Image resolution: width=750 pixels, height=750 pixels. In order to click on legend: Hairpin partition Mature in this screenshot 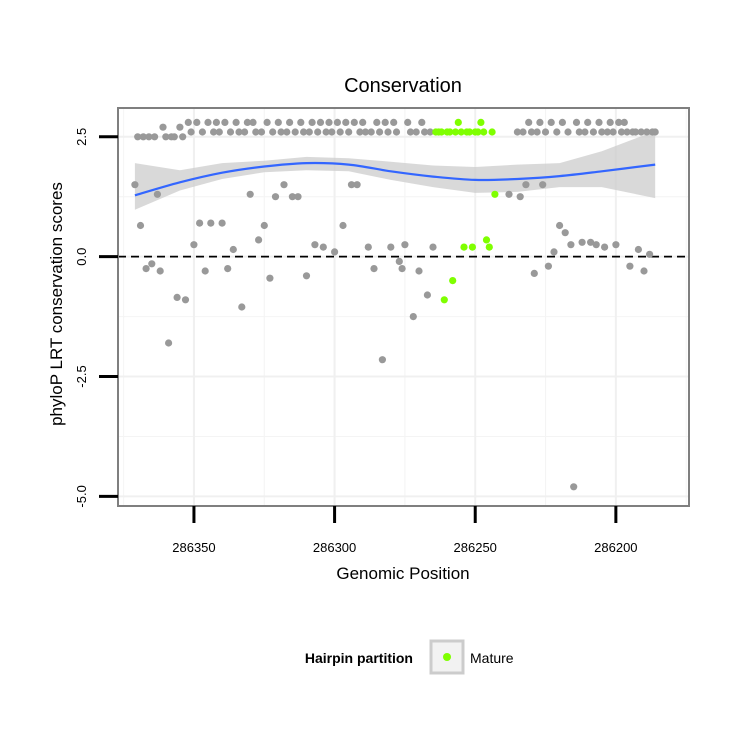, I will do `click(409, 657)`.